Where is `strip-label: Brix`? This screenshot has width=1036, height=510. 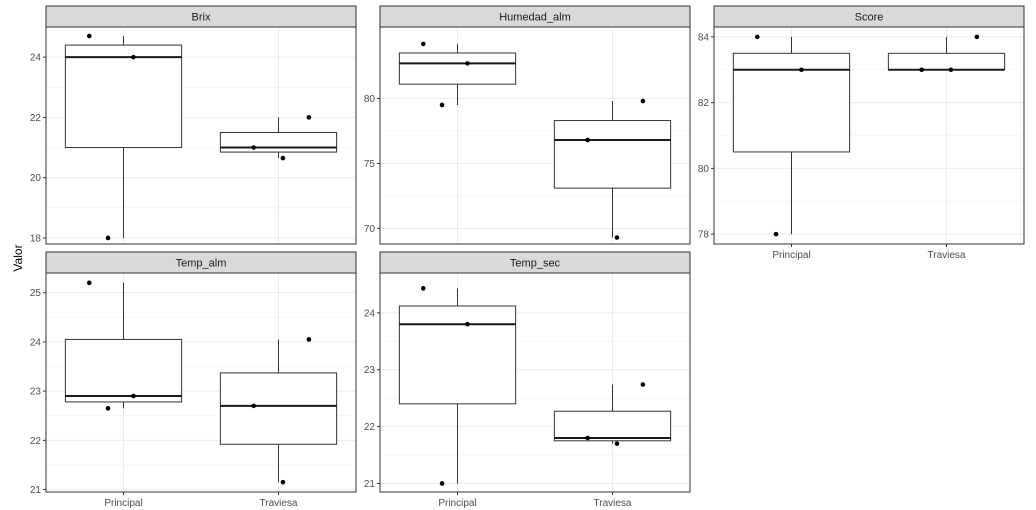 strip-label: Brix is located at coordinates (201, 18).